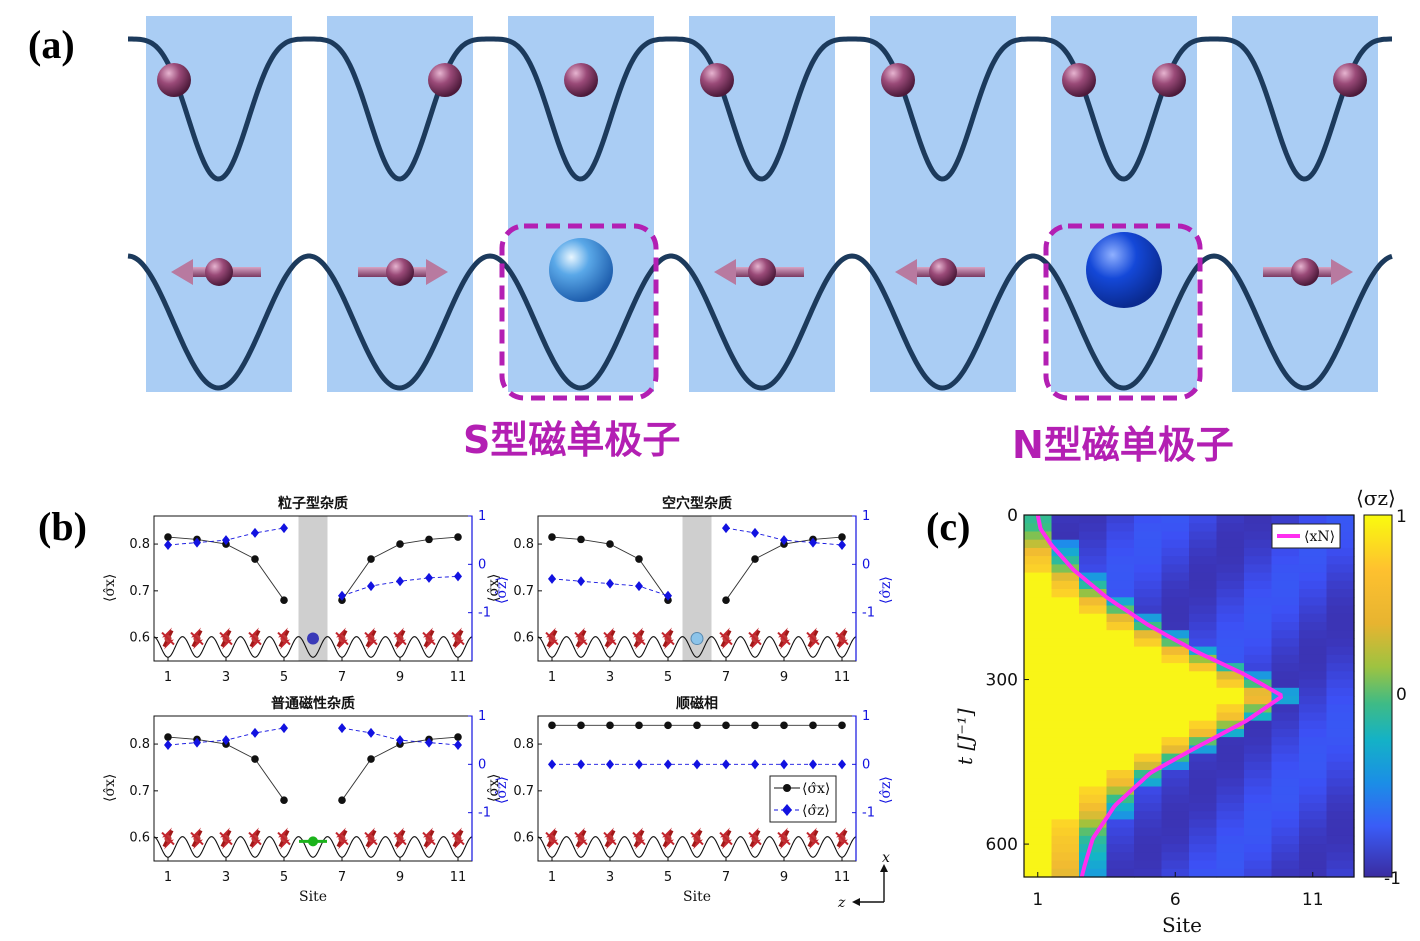 This screenshot has width=1420, height=941. I want to click on y-axis-label: ⟨σ̂x⟩, so click(494, 788).